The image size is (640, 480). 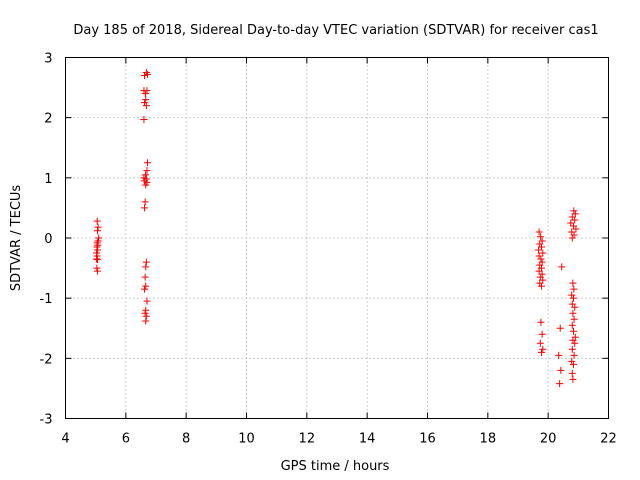 What do you see at coordinates (488, 439) in the screenshot?
I see `x-tick-label: 18` at bounding box center [488, 439].